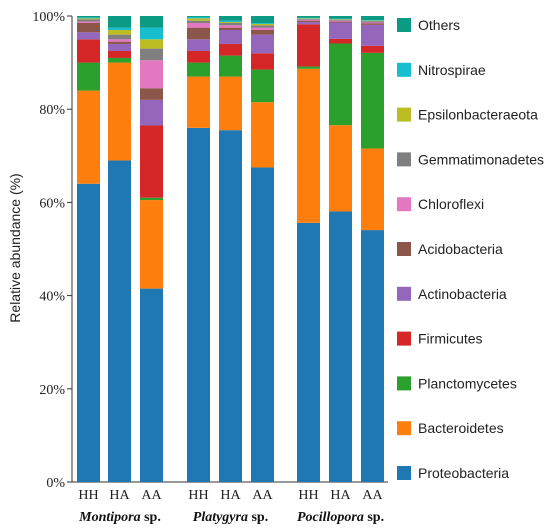  Describe the element at coordinates (230, 517) in the screenshot. I see `group-label: Platygyra sp.` at that location.